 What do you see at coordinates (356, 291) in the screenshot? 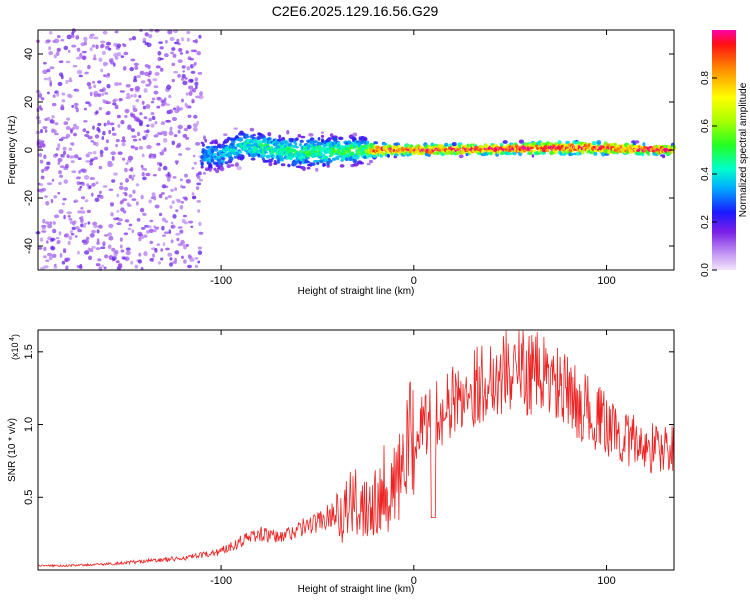
I see `spectrogram-xlabel: Height of straight line (km)` at bounding box center [356, 291].